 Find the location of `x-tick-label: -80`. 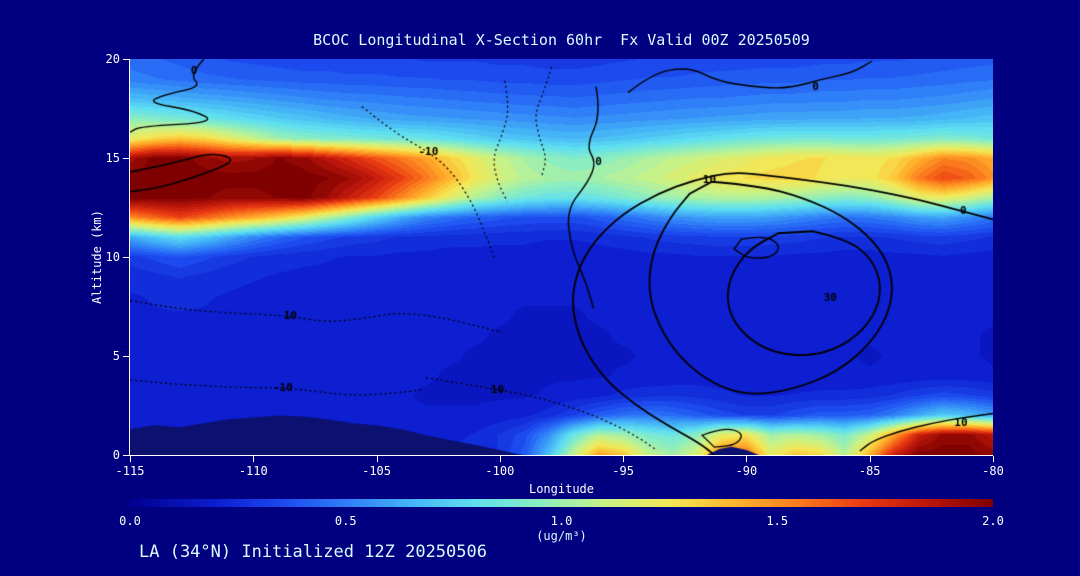

x-tick-label: -80 is located at coordinates (993, 471).